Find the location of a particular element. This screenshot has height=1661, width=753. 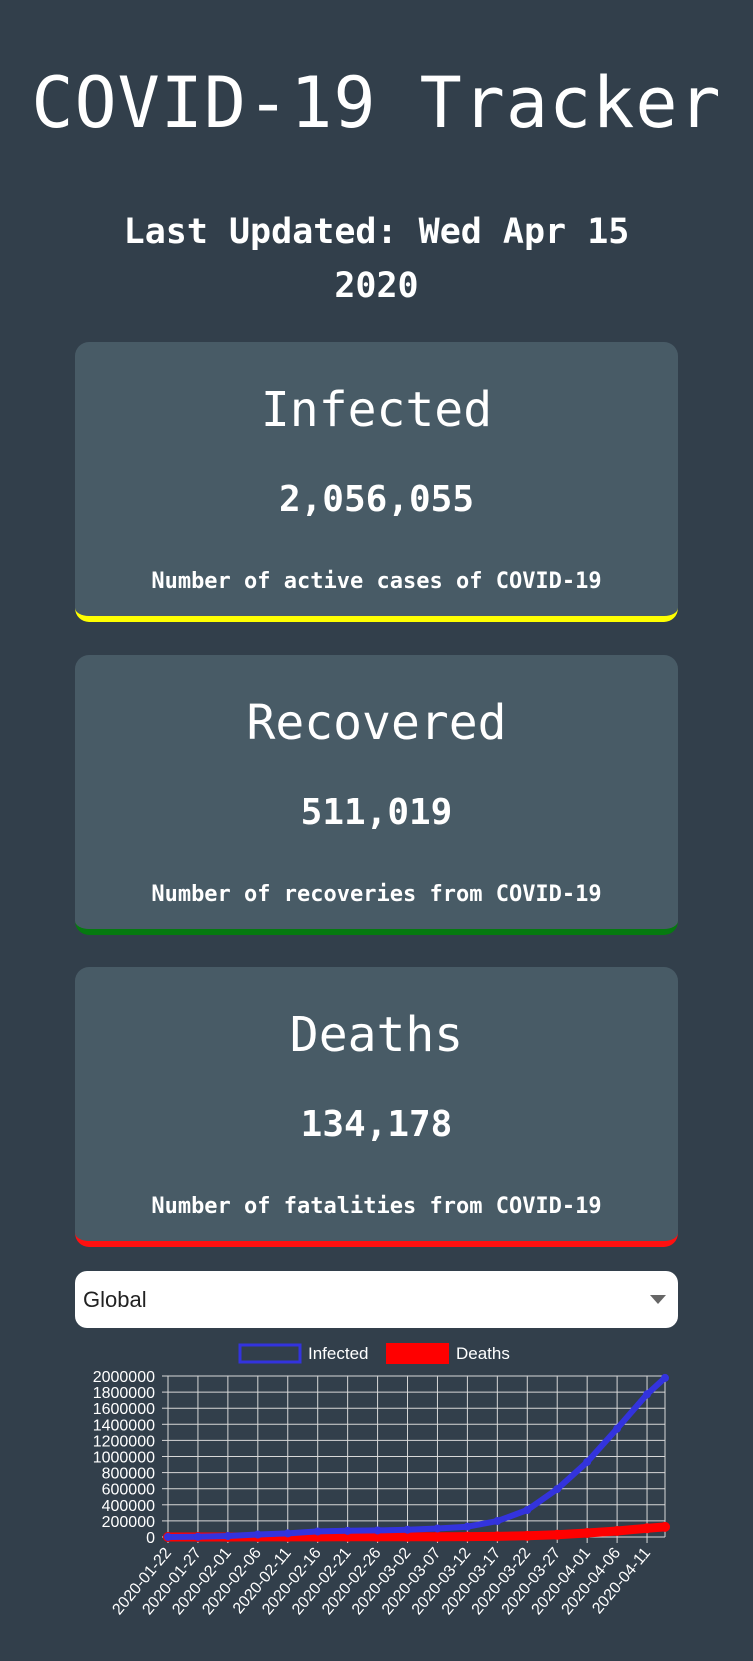

recovered-description: Number of recoveries from COVID-19 is located at coordinates (376, 894).